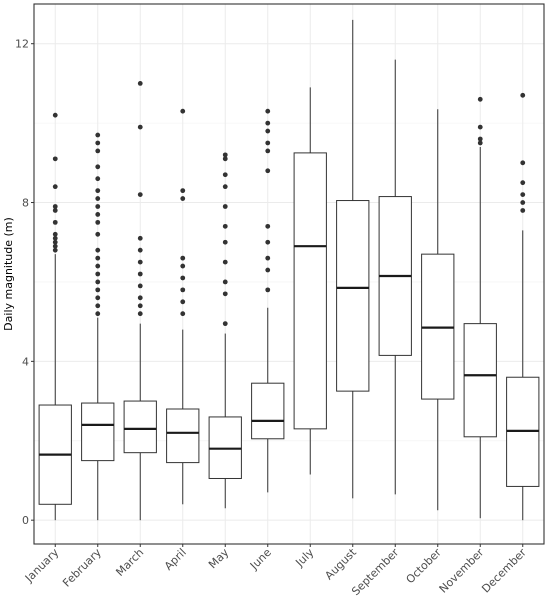  Describe the element at coordinates (395, 277) in the screenshot. I see `box-september` at that location.